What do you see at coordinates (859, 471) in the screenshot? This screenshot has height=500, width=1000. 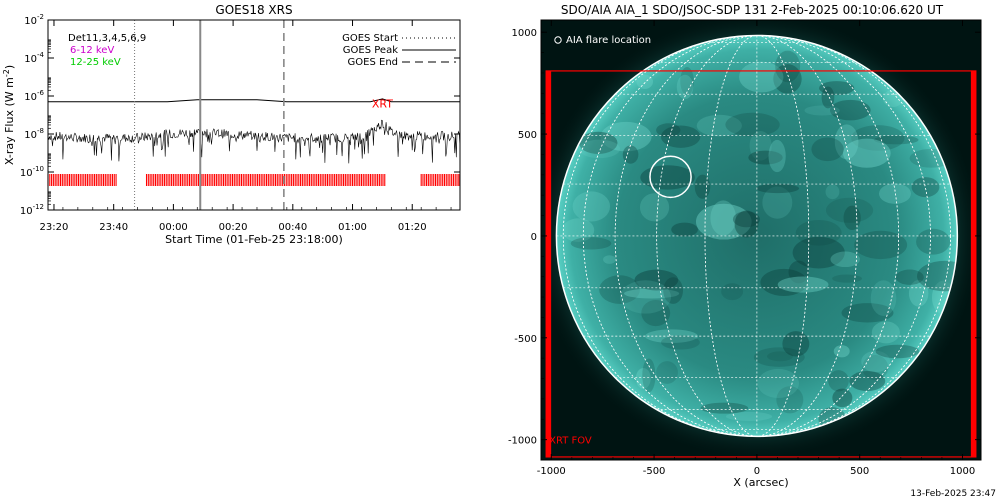 I see `aia-xtick-label: 500` at bounding box center [859, 471].